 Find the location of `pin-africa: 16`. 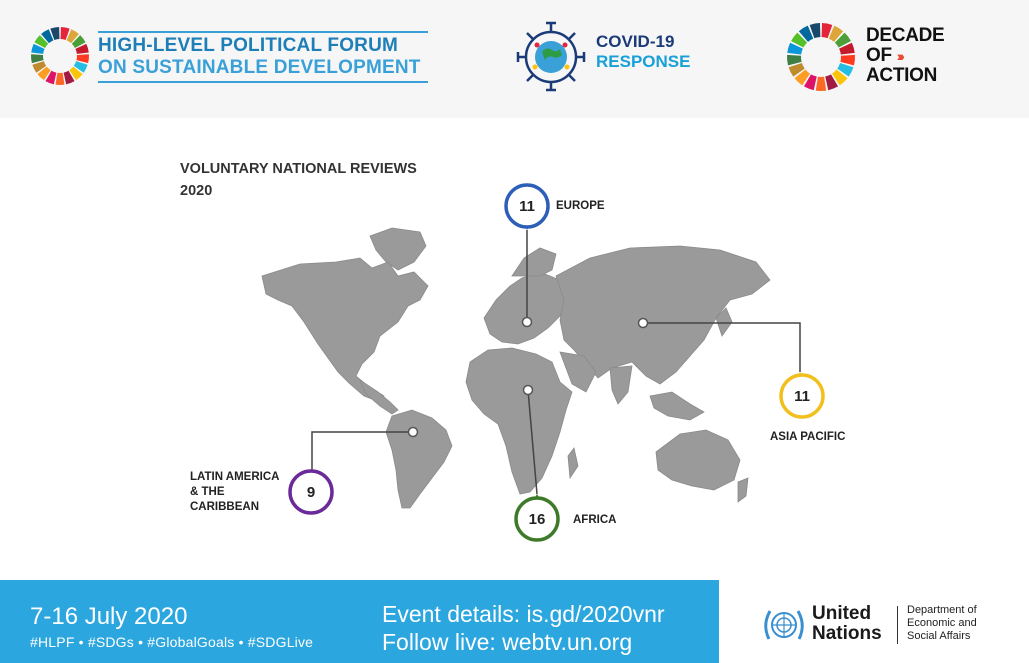

pin-africa: 16 is located at coordinates (537, 518).